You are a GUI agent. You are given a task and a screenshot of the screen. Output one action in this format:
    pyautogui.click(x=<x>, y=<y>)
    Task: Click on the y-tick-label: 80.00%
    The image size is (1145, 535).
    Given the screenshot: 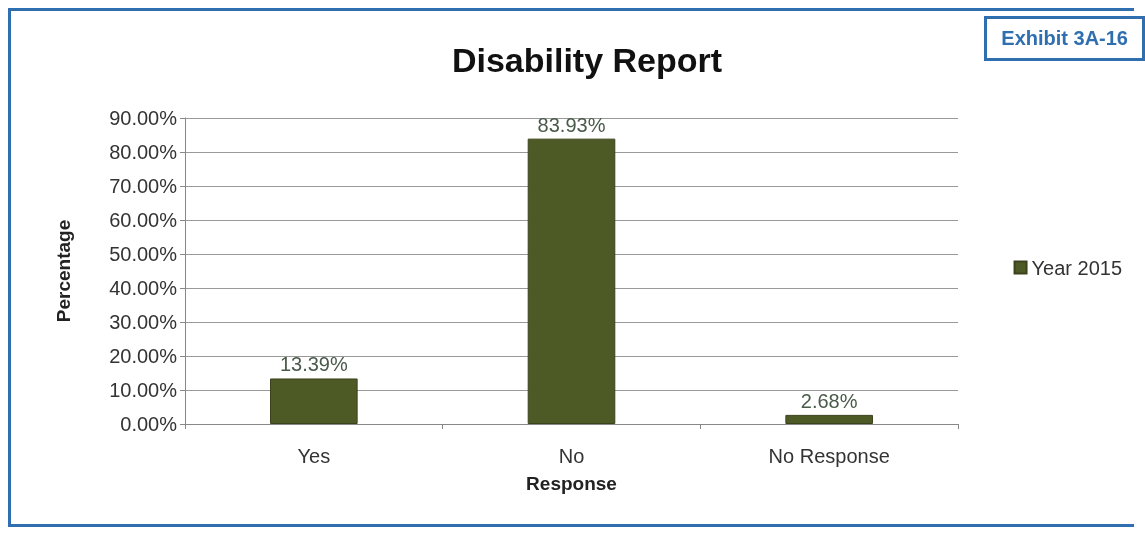 What is the action you would take?
    pyautogui.click(x=143, y=152)
    